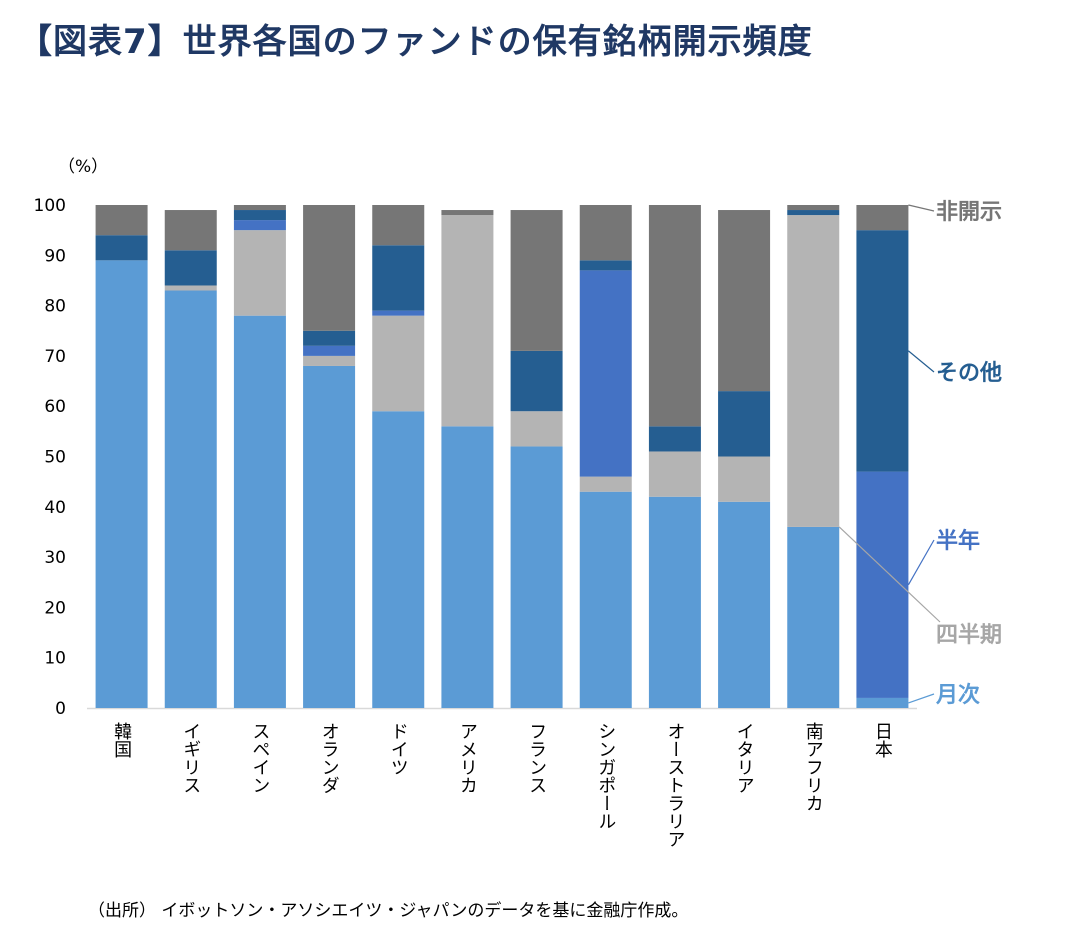 This screenshot has width=1079, height=937. Describe the element at coordinates (920, 454) in the screenshot. I see `legend-layer: 月次 四半期 半年 その他 非開示` at that location.